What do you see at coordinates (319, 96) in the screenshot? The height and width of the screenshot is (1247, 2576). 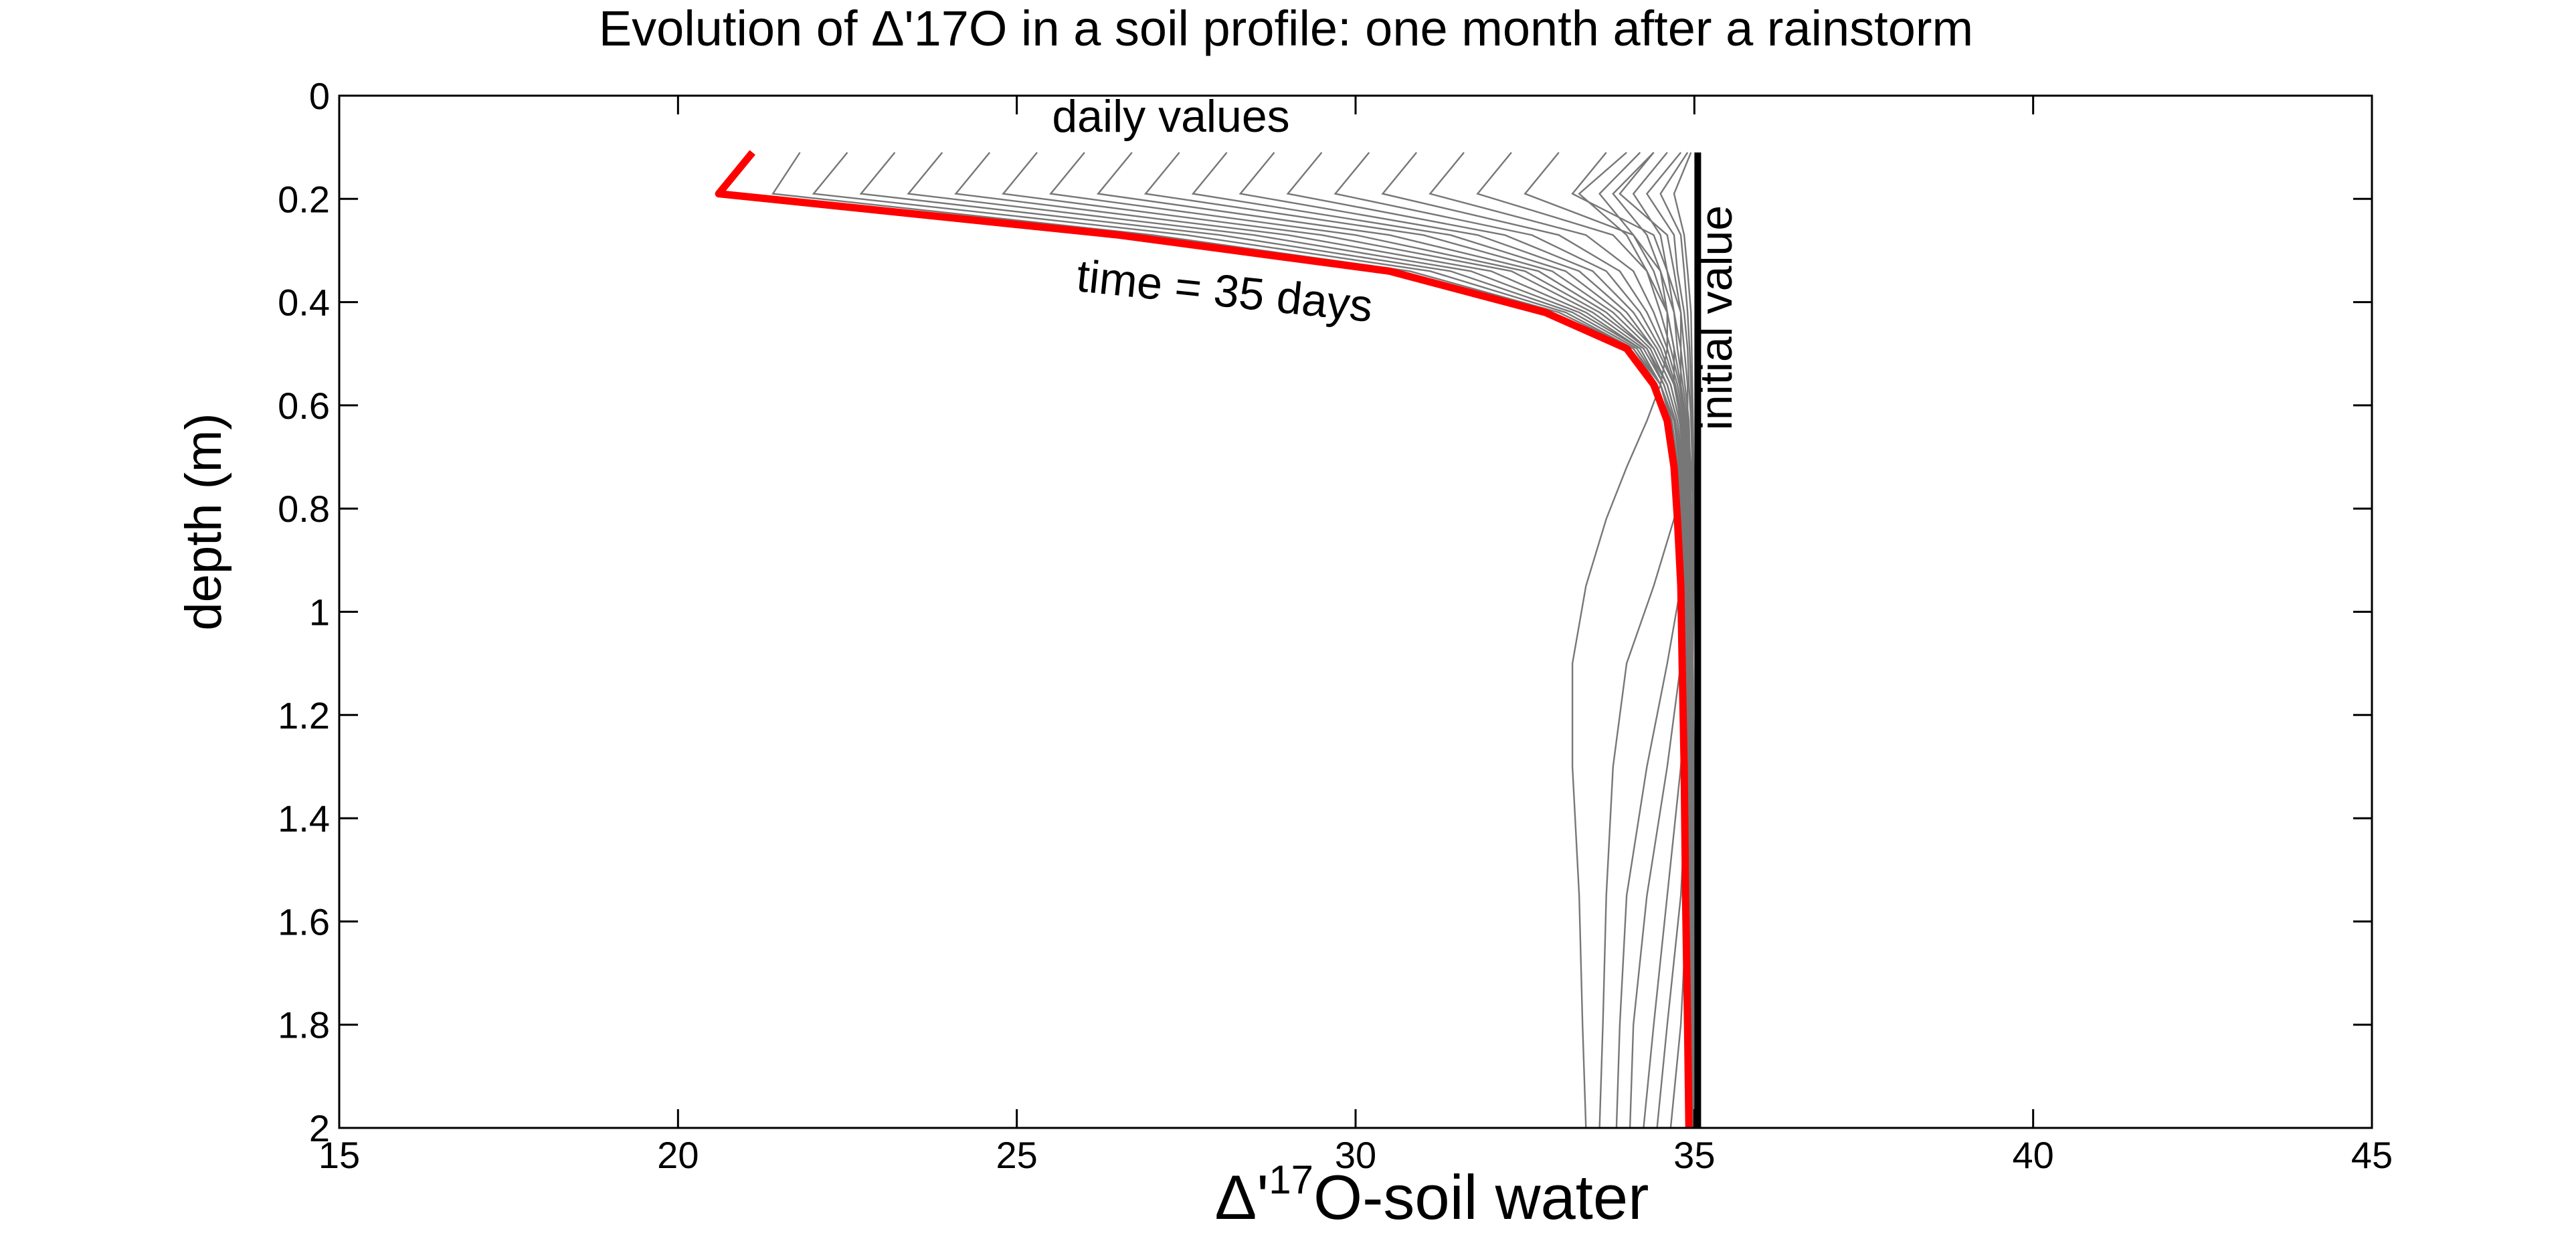 I see `y-tick-label: 0` at bounding box center [319, 96].